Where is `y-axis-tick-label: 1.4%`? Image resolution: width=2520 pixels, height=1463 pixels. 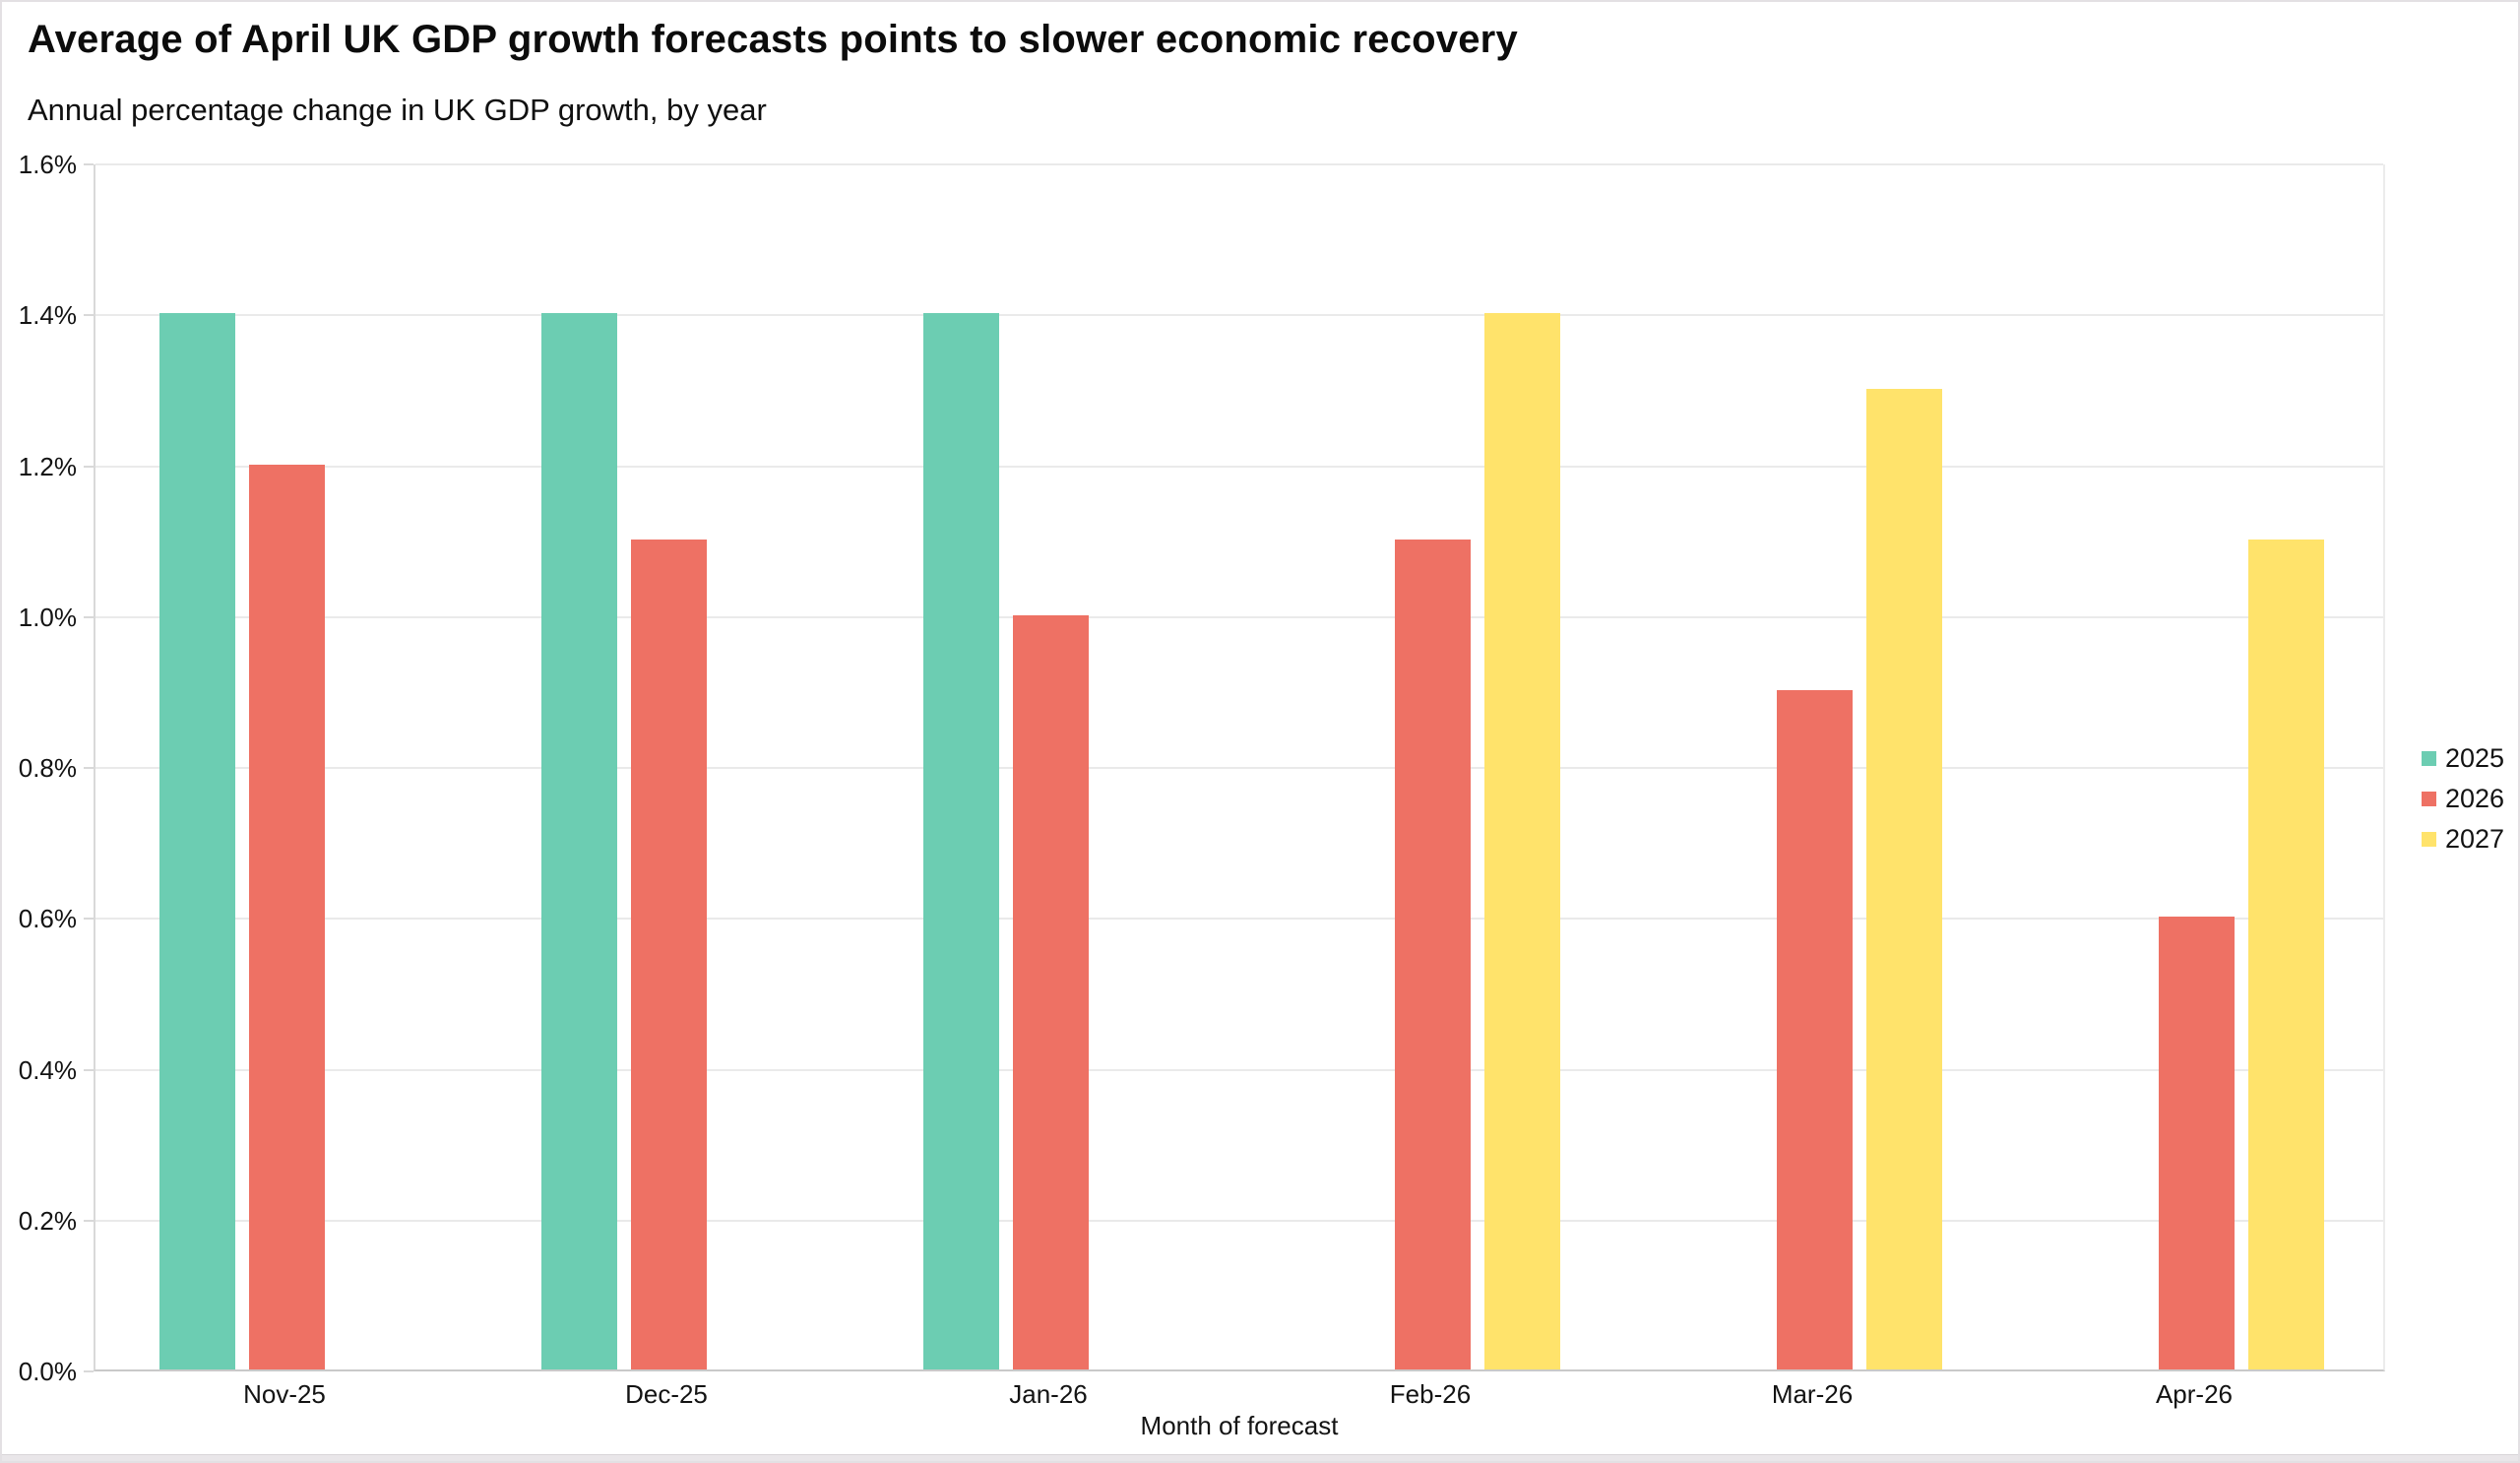 y-axis-tick-label: 1.4% is located at coordinates (47, 315).